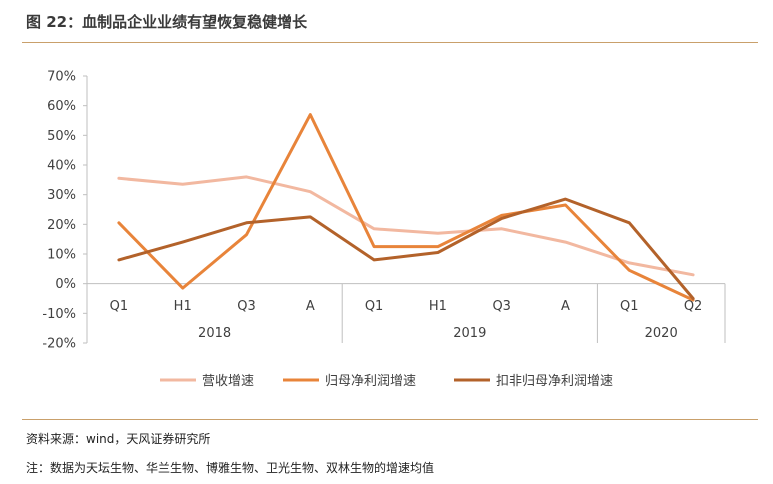 This screenshot has height=484, width=773. I want to click on y-tick-label: 70%, so click(61, 77).